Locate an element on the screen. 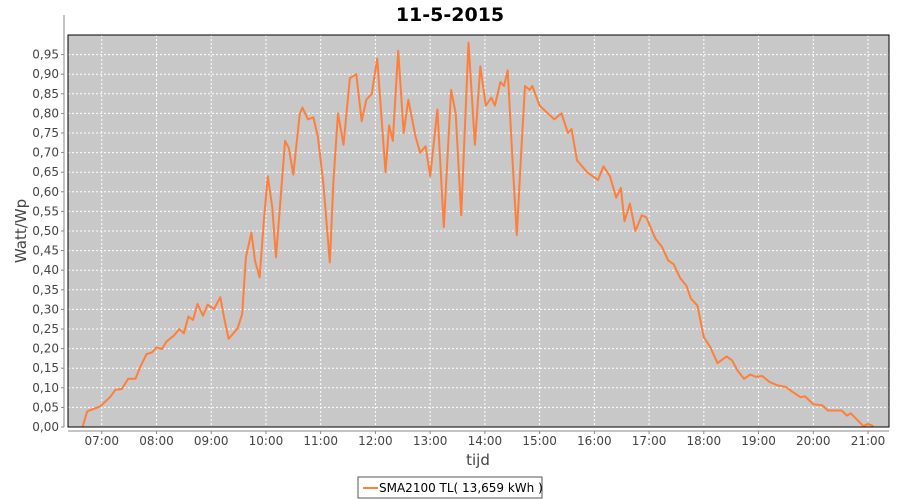  y-tick-label: 0,95 is located at coordinates (45, 55).